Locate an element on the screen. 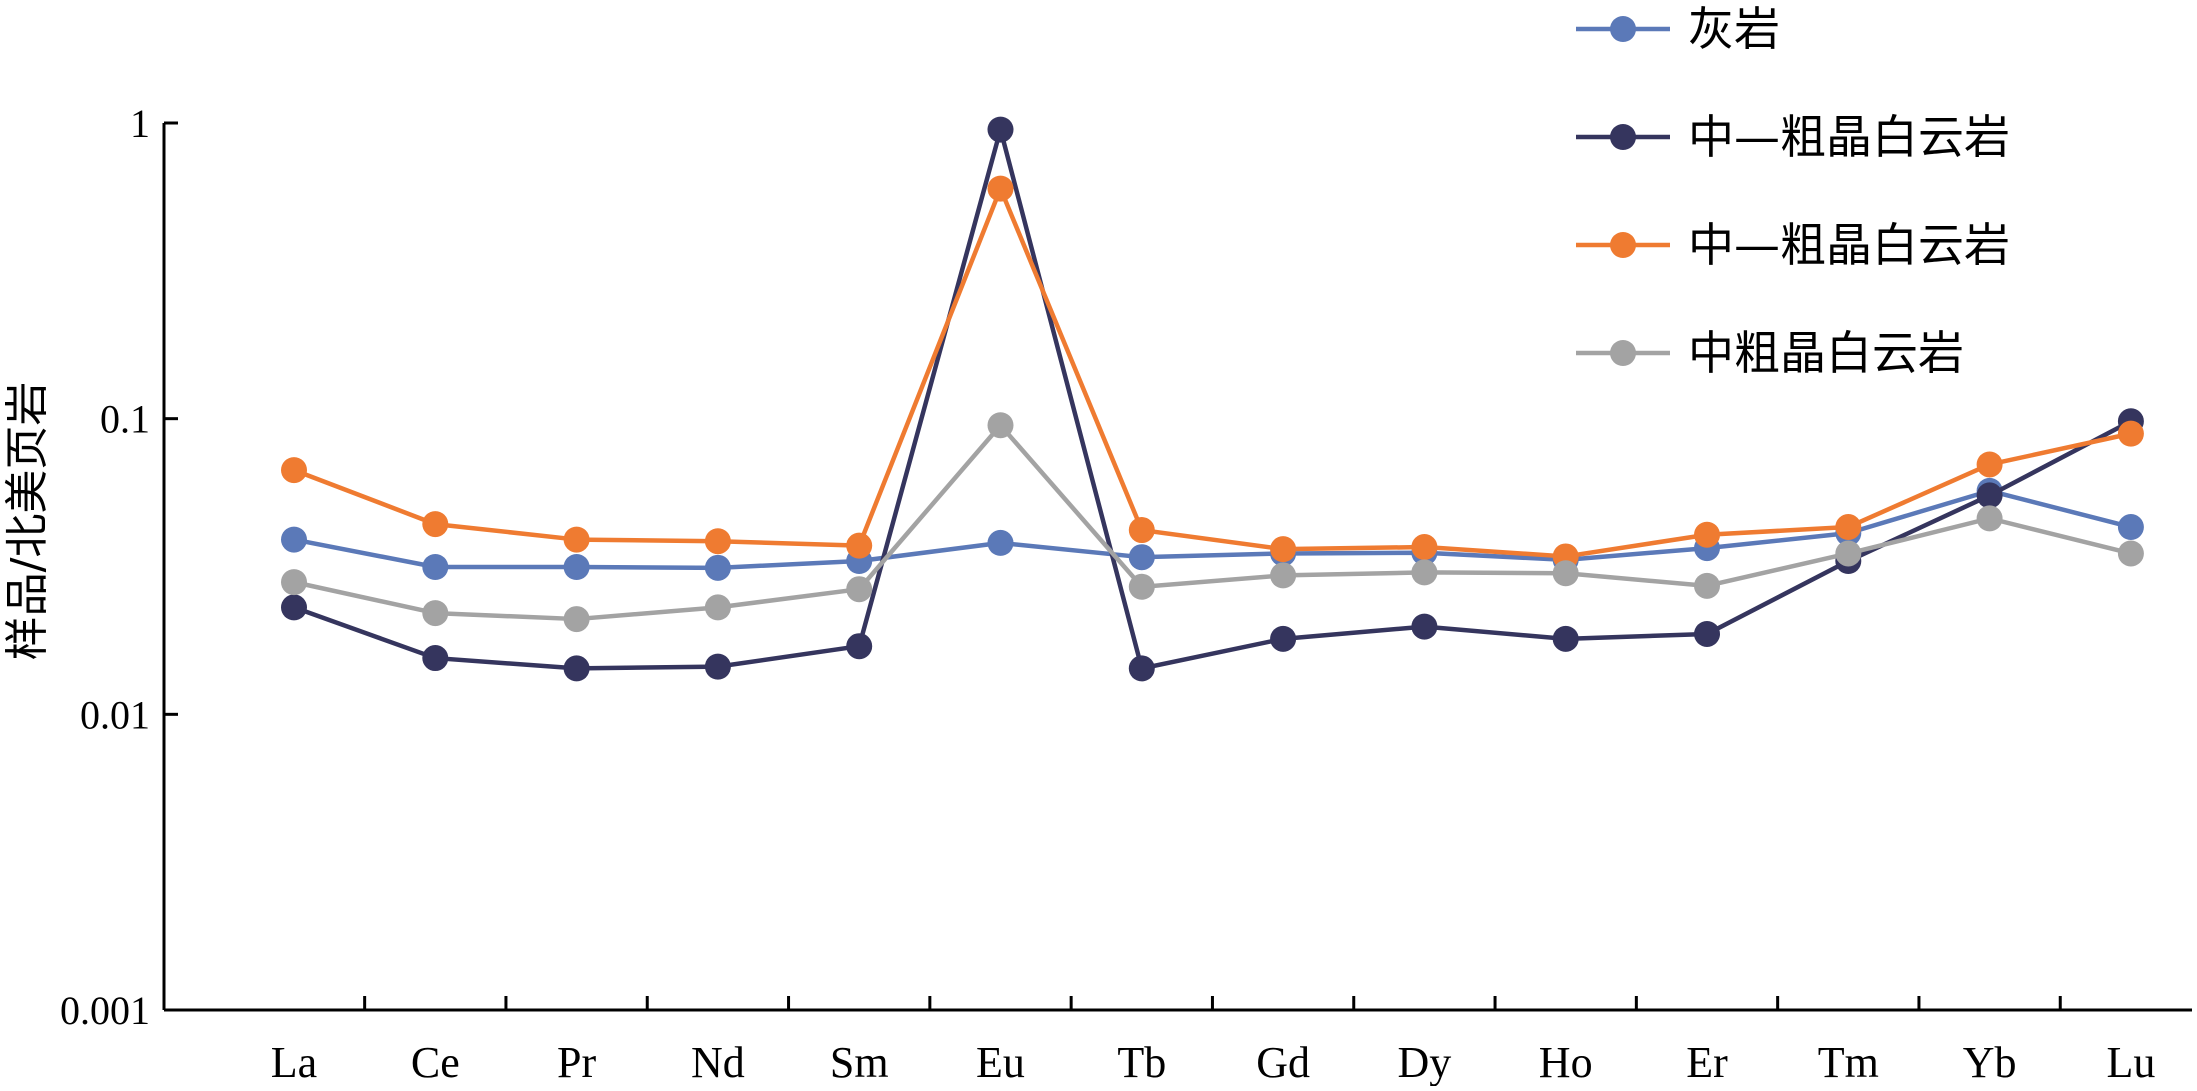 This screenshot has width=2197, height=1091. x-tick-label: Er is located at coordinates (1707, 1062).